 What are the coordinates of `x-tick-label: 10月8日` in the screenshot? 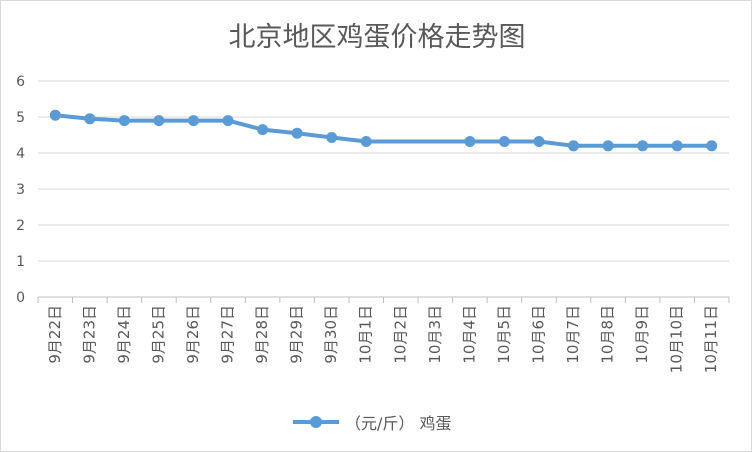 It's located at (608, 334).